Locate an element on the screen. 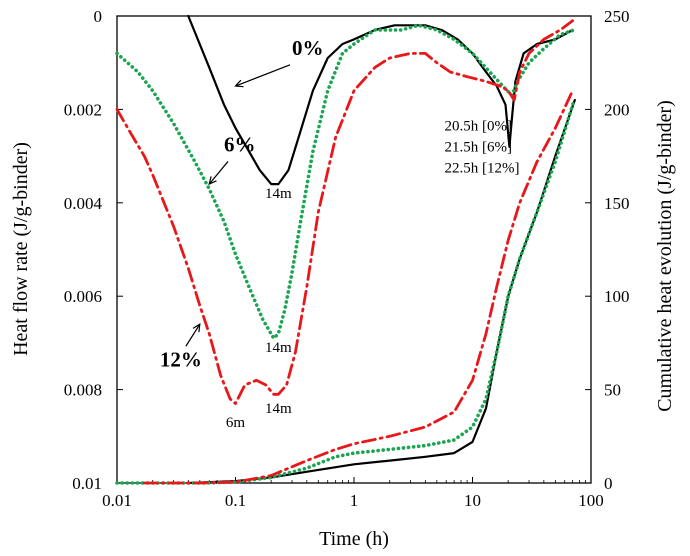 This screenshot has height=556, width=690. y-left-tick-label: 0 is located at coordinates (98, 16).